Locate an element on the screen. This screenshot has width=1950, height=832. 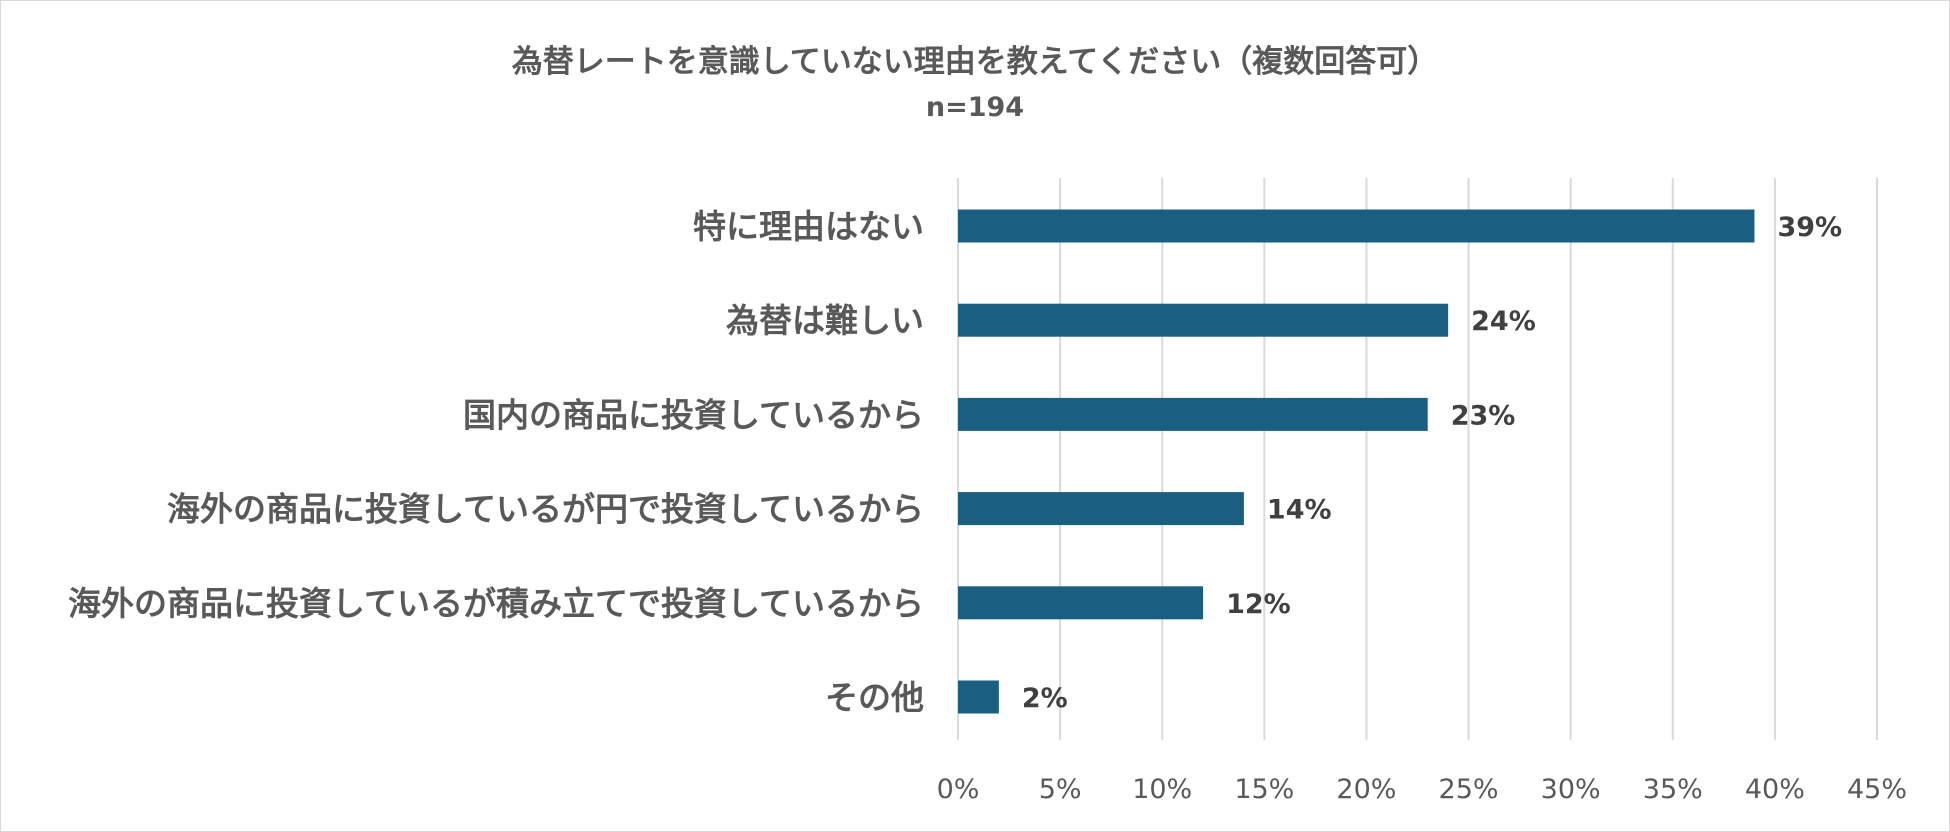
x-tick-label: 0% is located at coordinates (958, 789).